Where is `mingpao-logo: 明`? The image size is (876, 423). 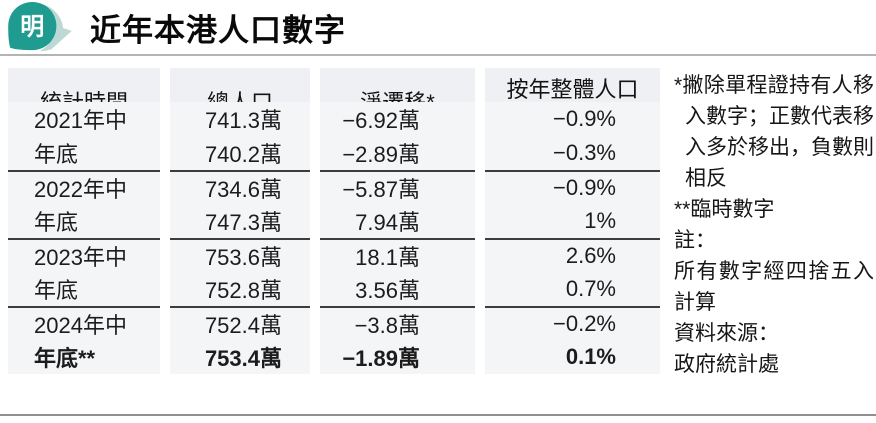 mingpao-logo: 明 is located at coordinates (40, 26).